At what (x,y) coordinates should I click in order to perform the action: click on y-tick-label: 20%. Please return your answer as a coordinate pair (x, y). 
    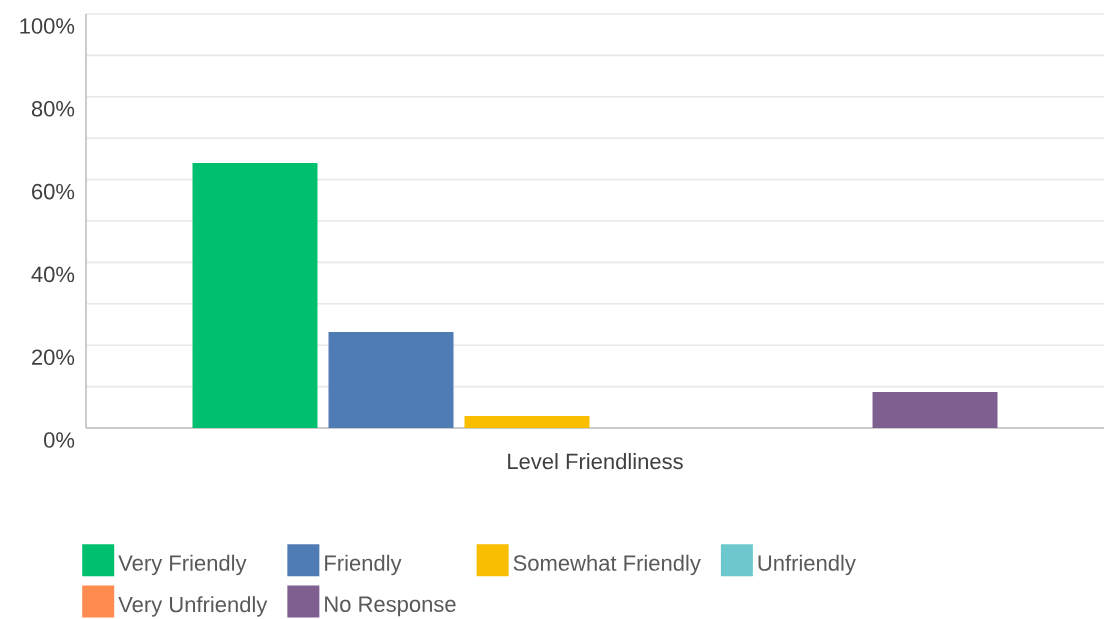
    Looking at the image, I should click on (53, 357).